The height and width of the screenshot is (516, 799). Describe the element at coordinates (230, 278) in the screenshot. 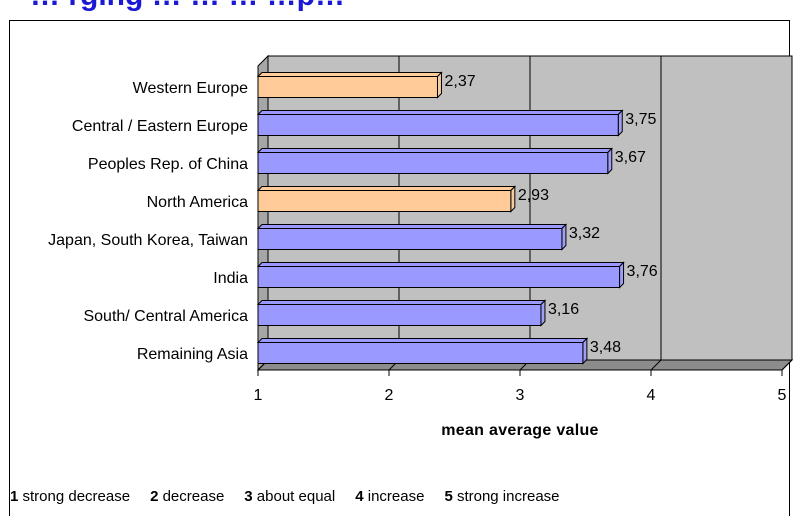

I see `category-label: India` at that location.